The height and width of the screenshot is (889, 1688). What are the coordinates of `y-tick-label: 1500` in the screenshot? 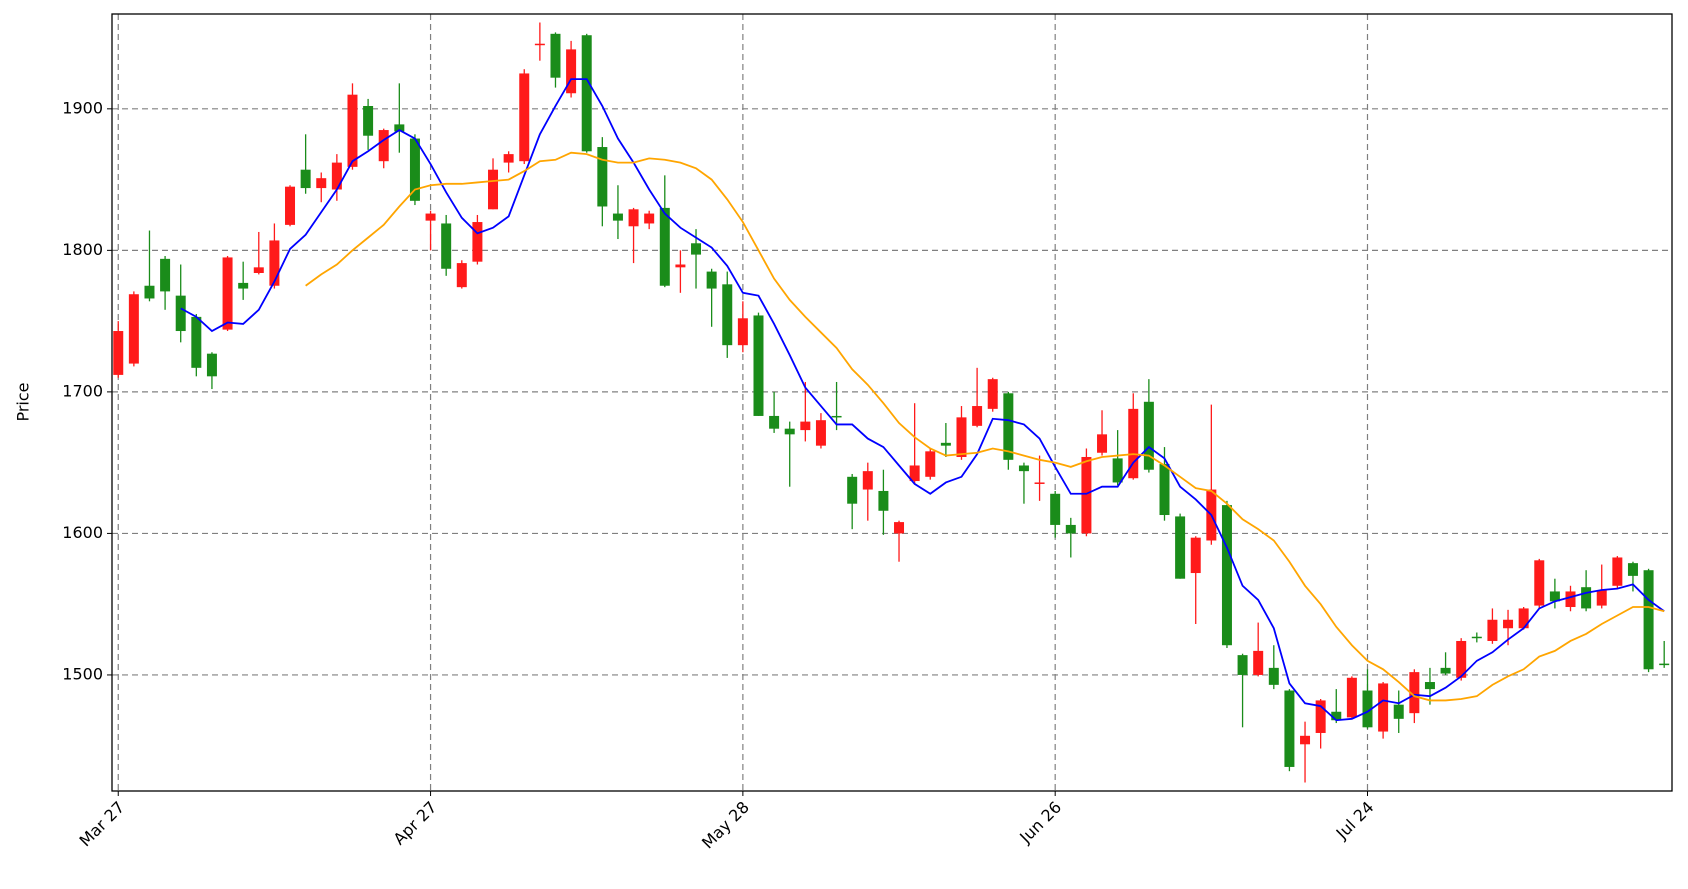 It's located at (82, 673).